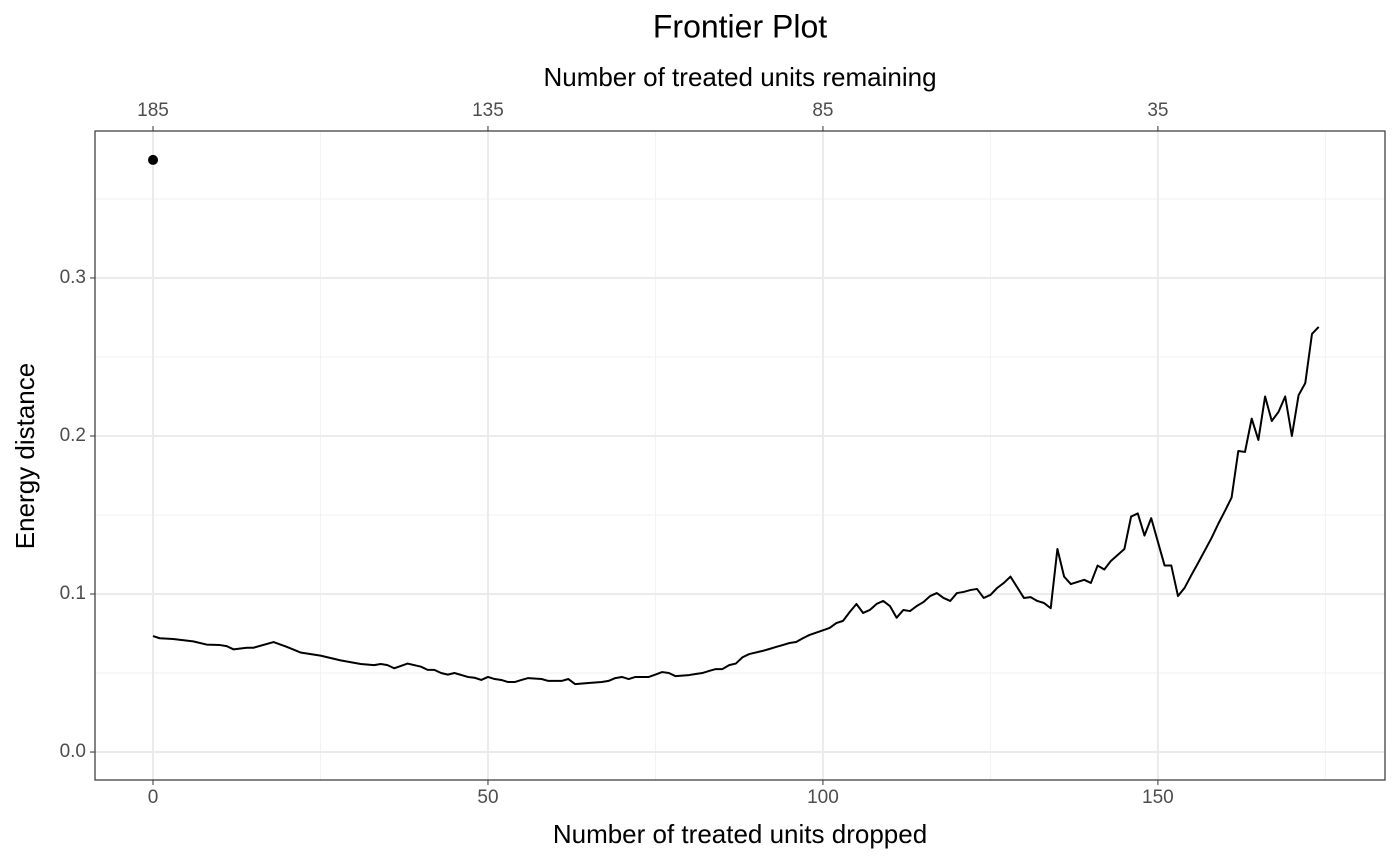 Image resolution: width=1400 pixels, height=866 pixels. I want to click on point, so click(153, 159).